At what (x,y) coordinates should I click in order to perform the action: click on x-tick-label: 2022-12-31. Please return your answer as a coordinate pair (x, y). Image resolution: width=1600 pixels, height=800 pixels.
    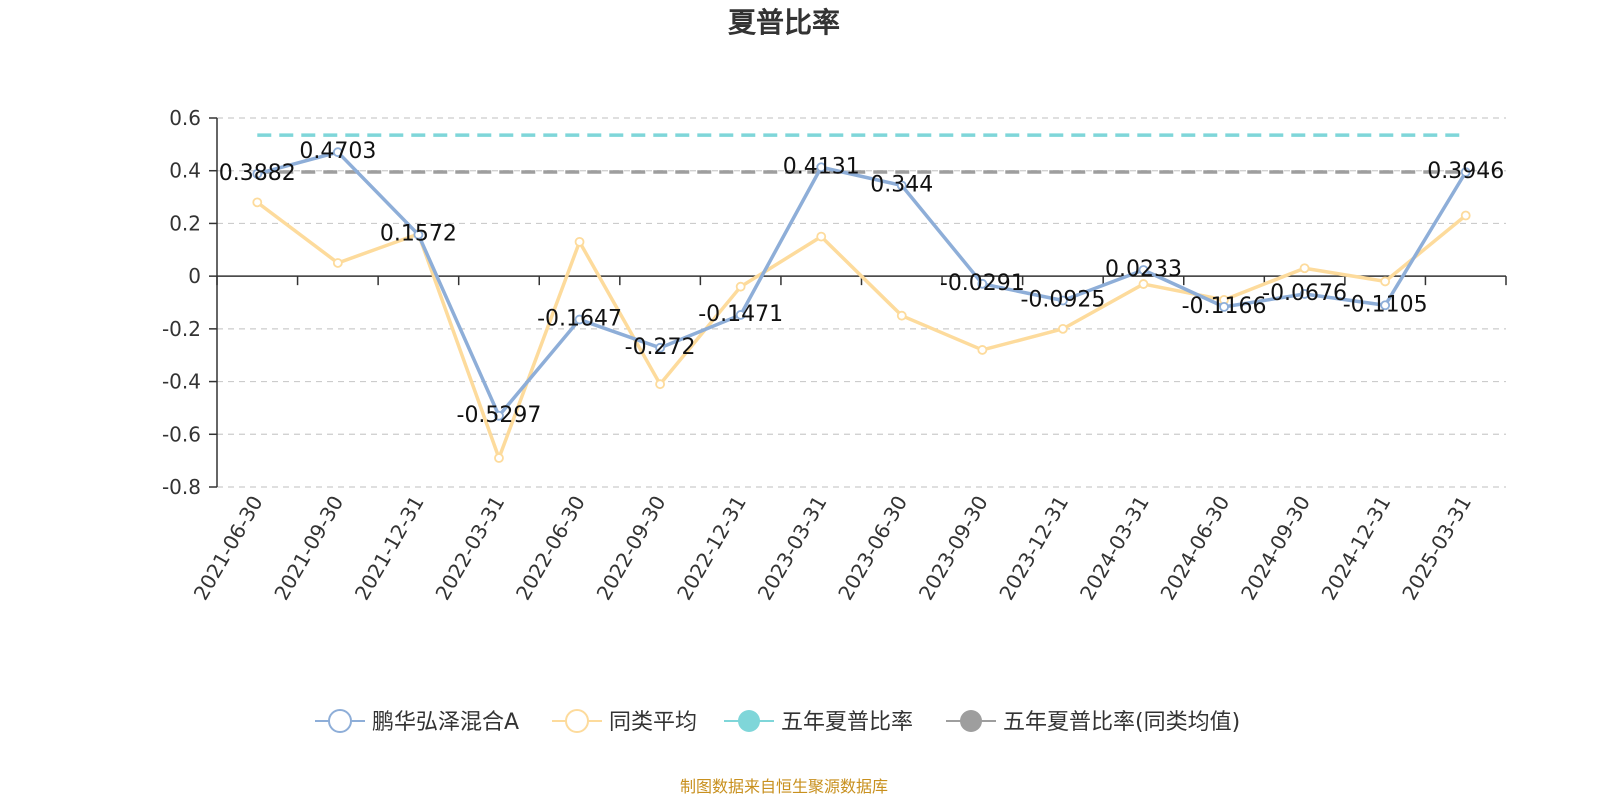
    Looking at the image, I should click on (711, 548).